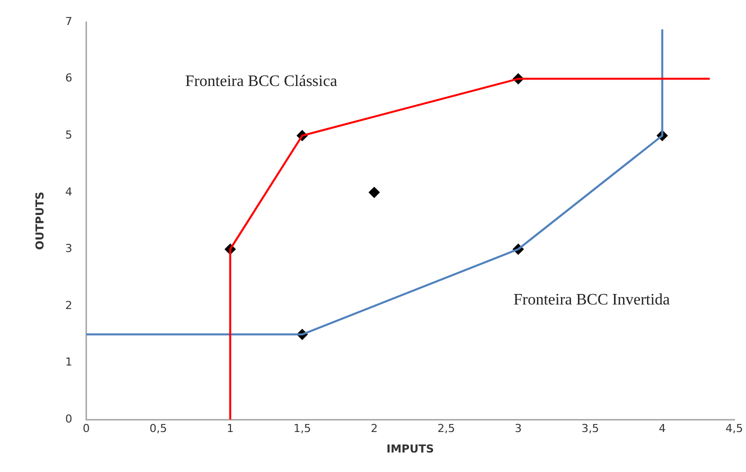  What do you see at coordinates (446, 429) in the screenshot?
I see `x-tick-label: 2,5` at bounding box center [446, 429].